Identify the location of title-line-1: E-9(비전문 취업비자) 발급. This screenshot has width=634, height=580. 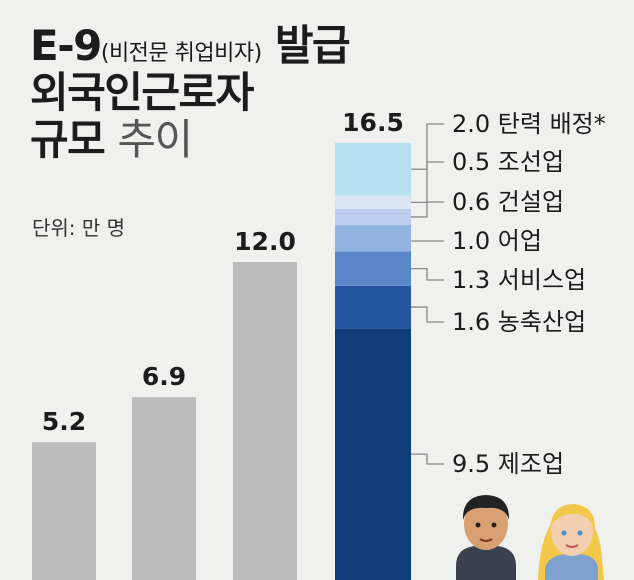
(190, 45).